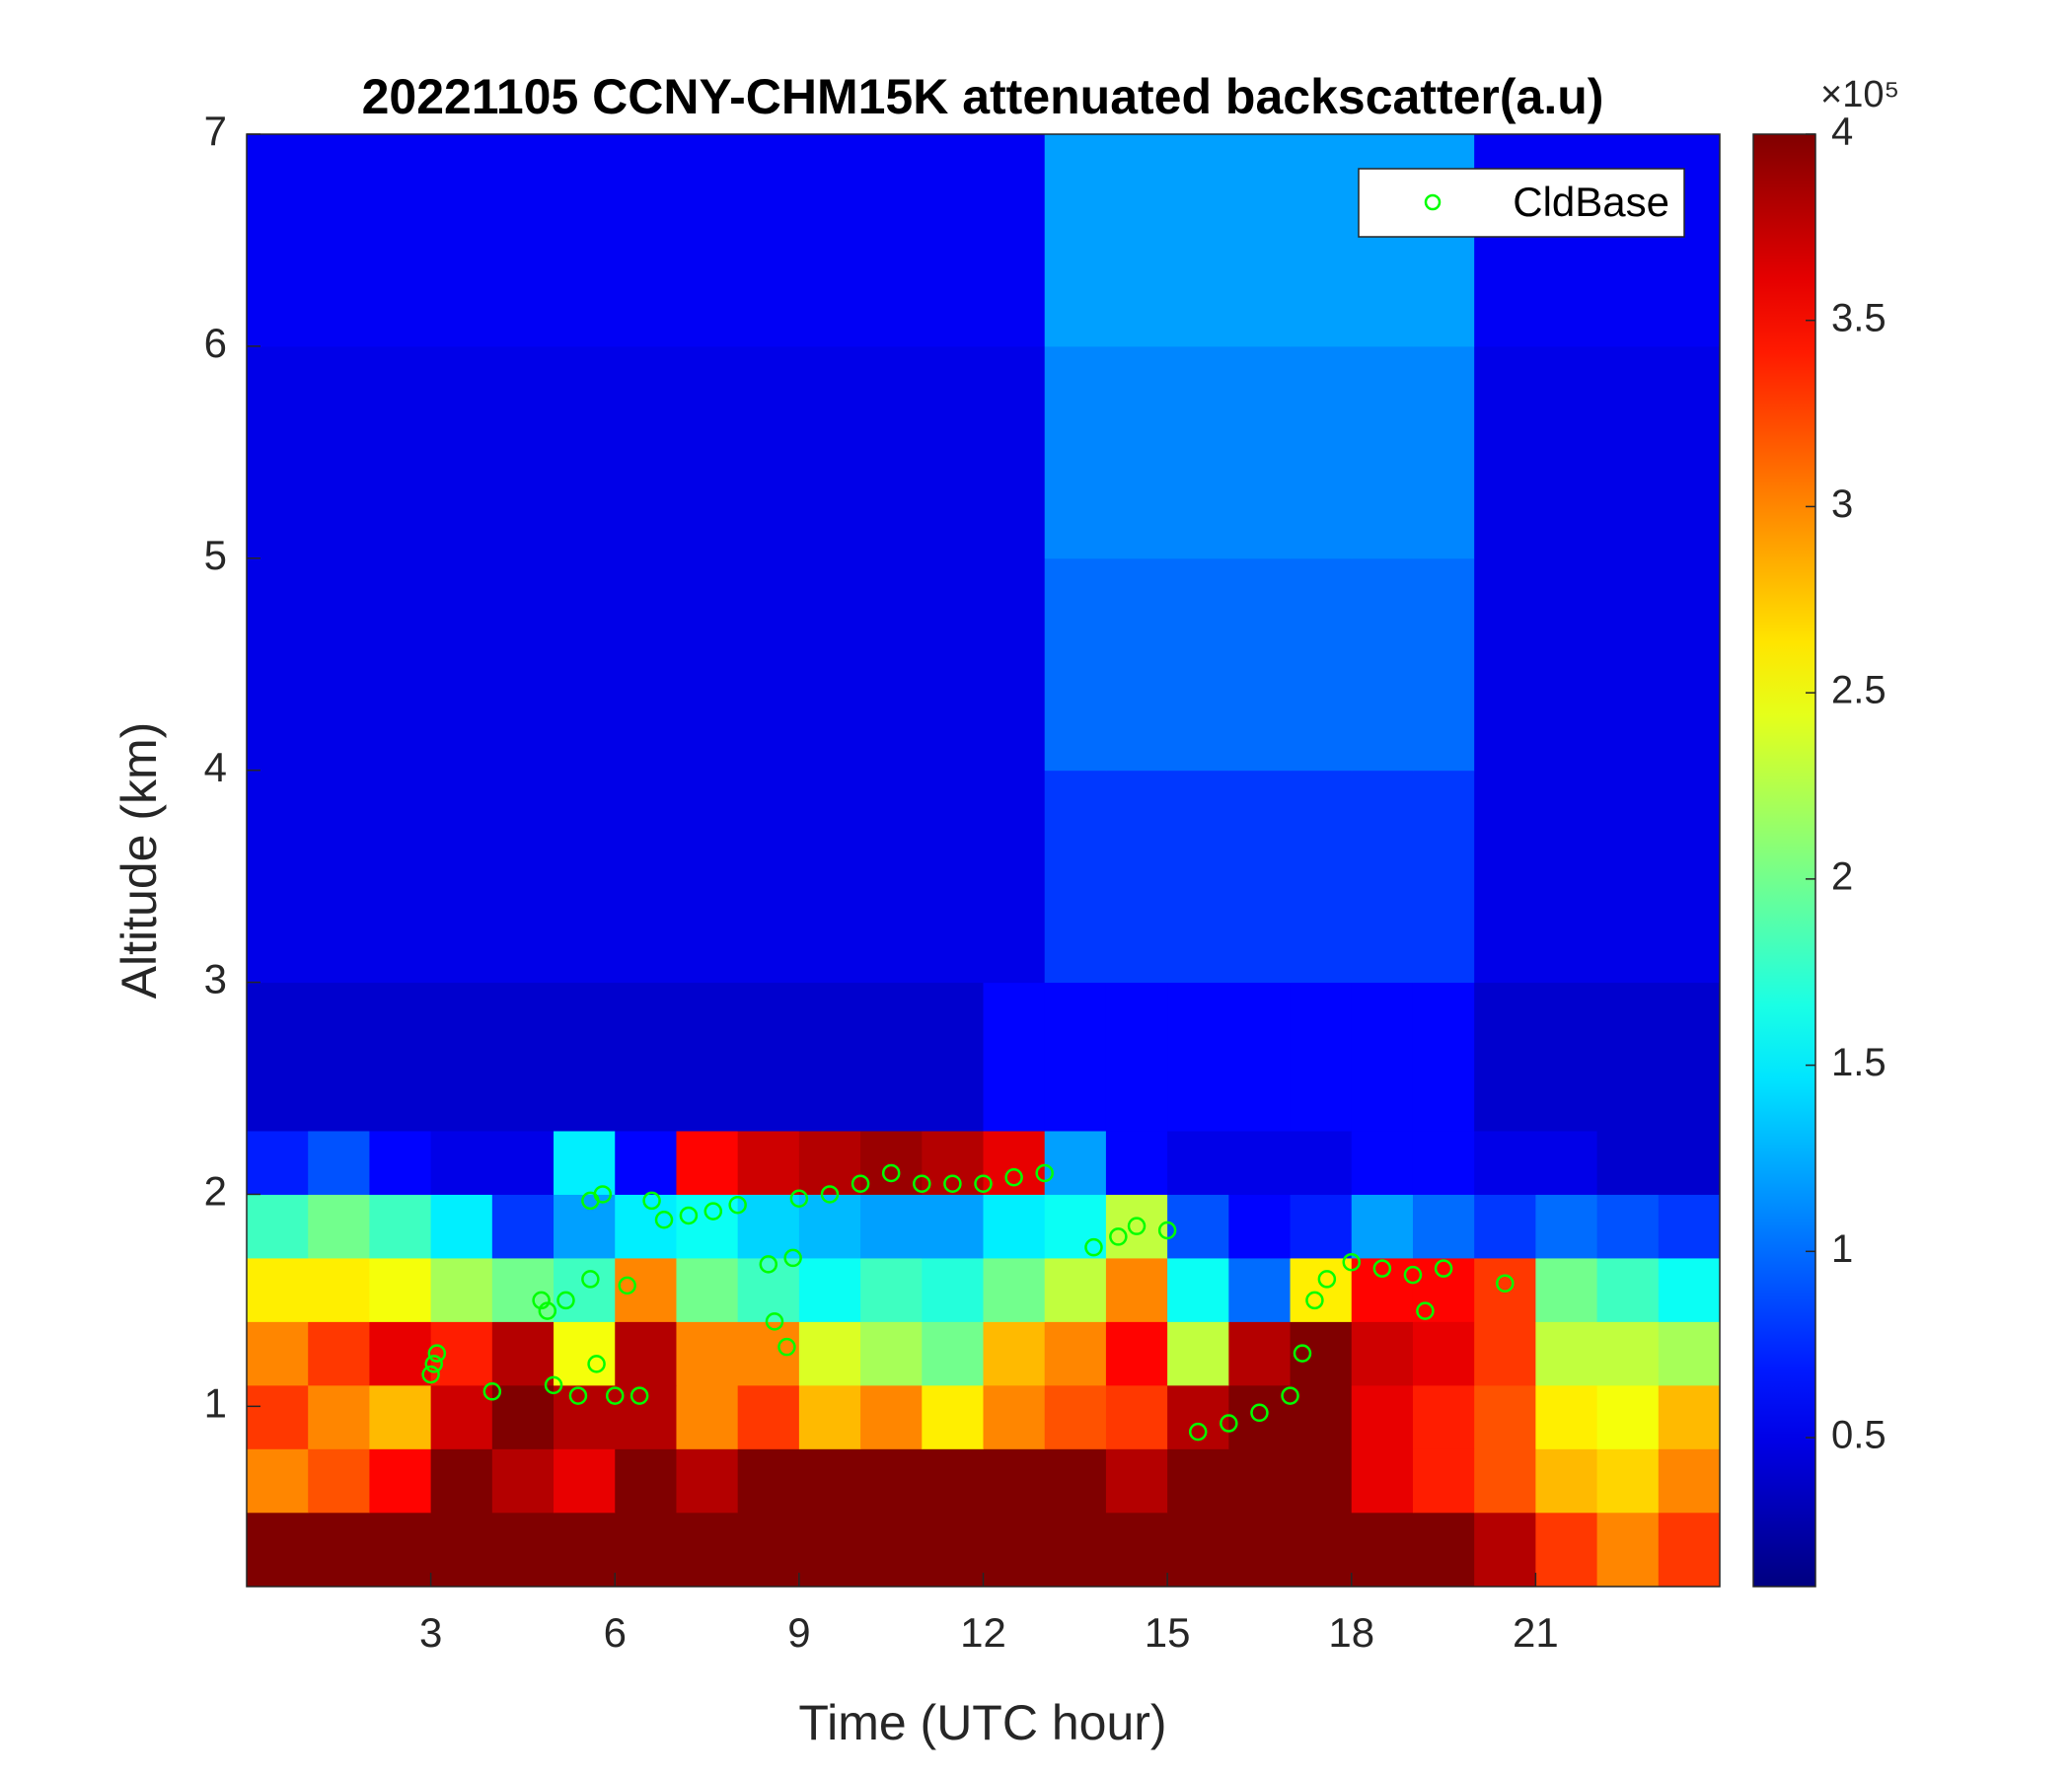 This screenshot has height=1776, width=2072. Describe the element at coordinates (799, 1632) in the screenshot. I see `x-tick-label: 9` at that location.